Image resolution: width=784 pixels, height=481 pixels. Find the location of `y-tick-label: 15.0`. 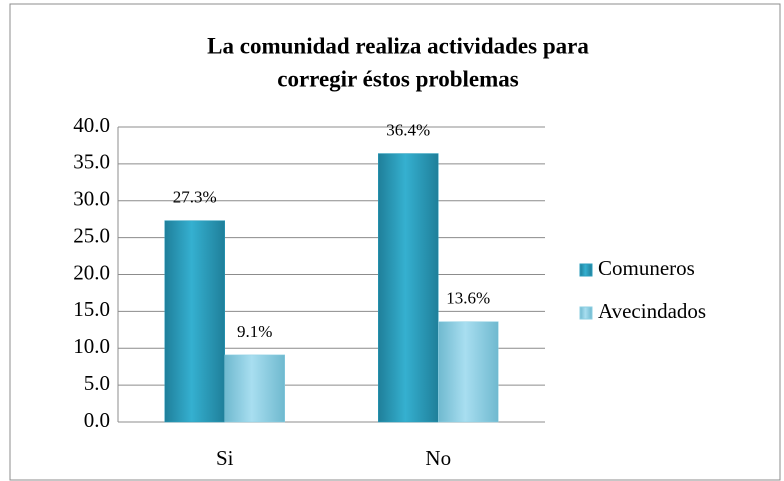

y-tick-label: 15.0 is located at coordinates (91, 309).